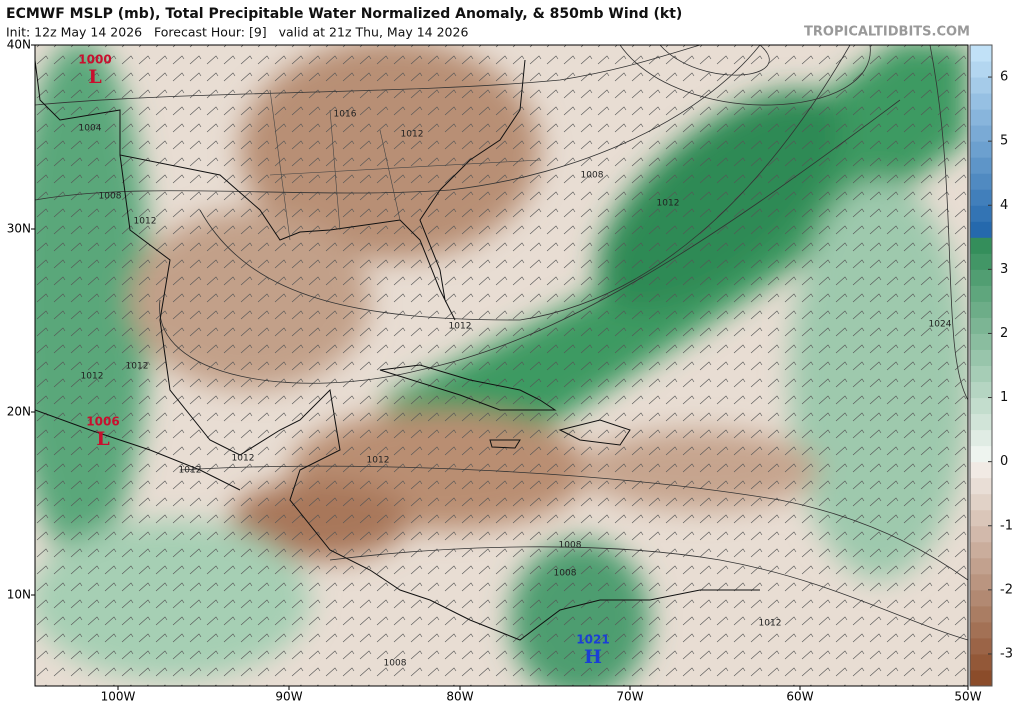 This screenshot has width=1024, height=706. What do you see at coordinates (345, 115) in the screenshot?
I see `isobar-label: 1016` at bounding box center [345, 115].